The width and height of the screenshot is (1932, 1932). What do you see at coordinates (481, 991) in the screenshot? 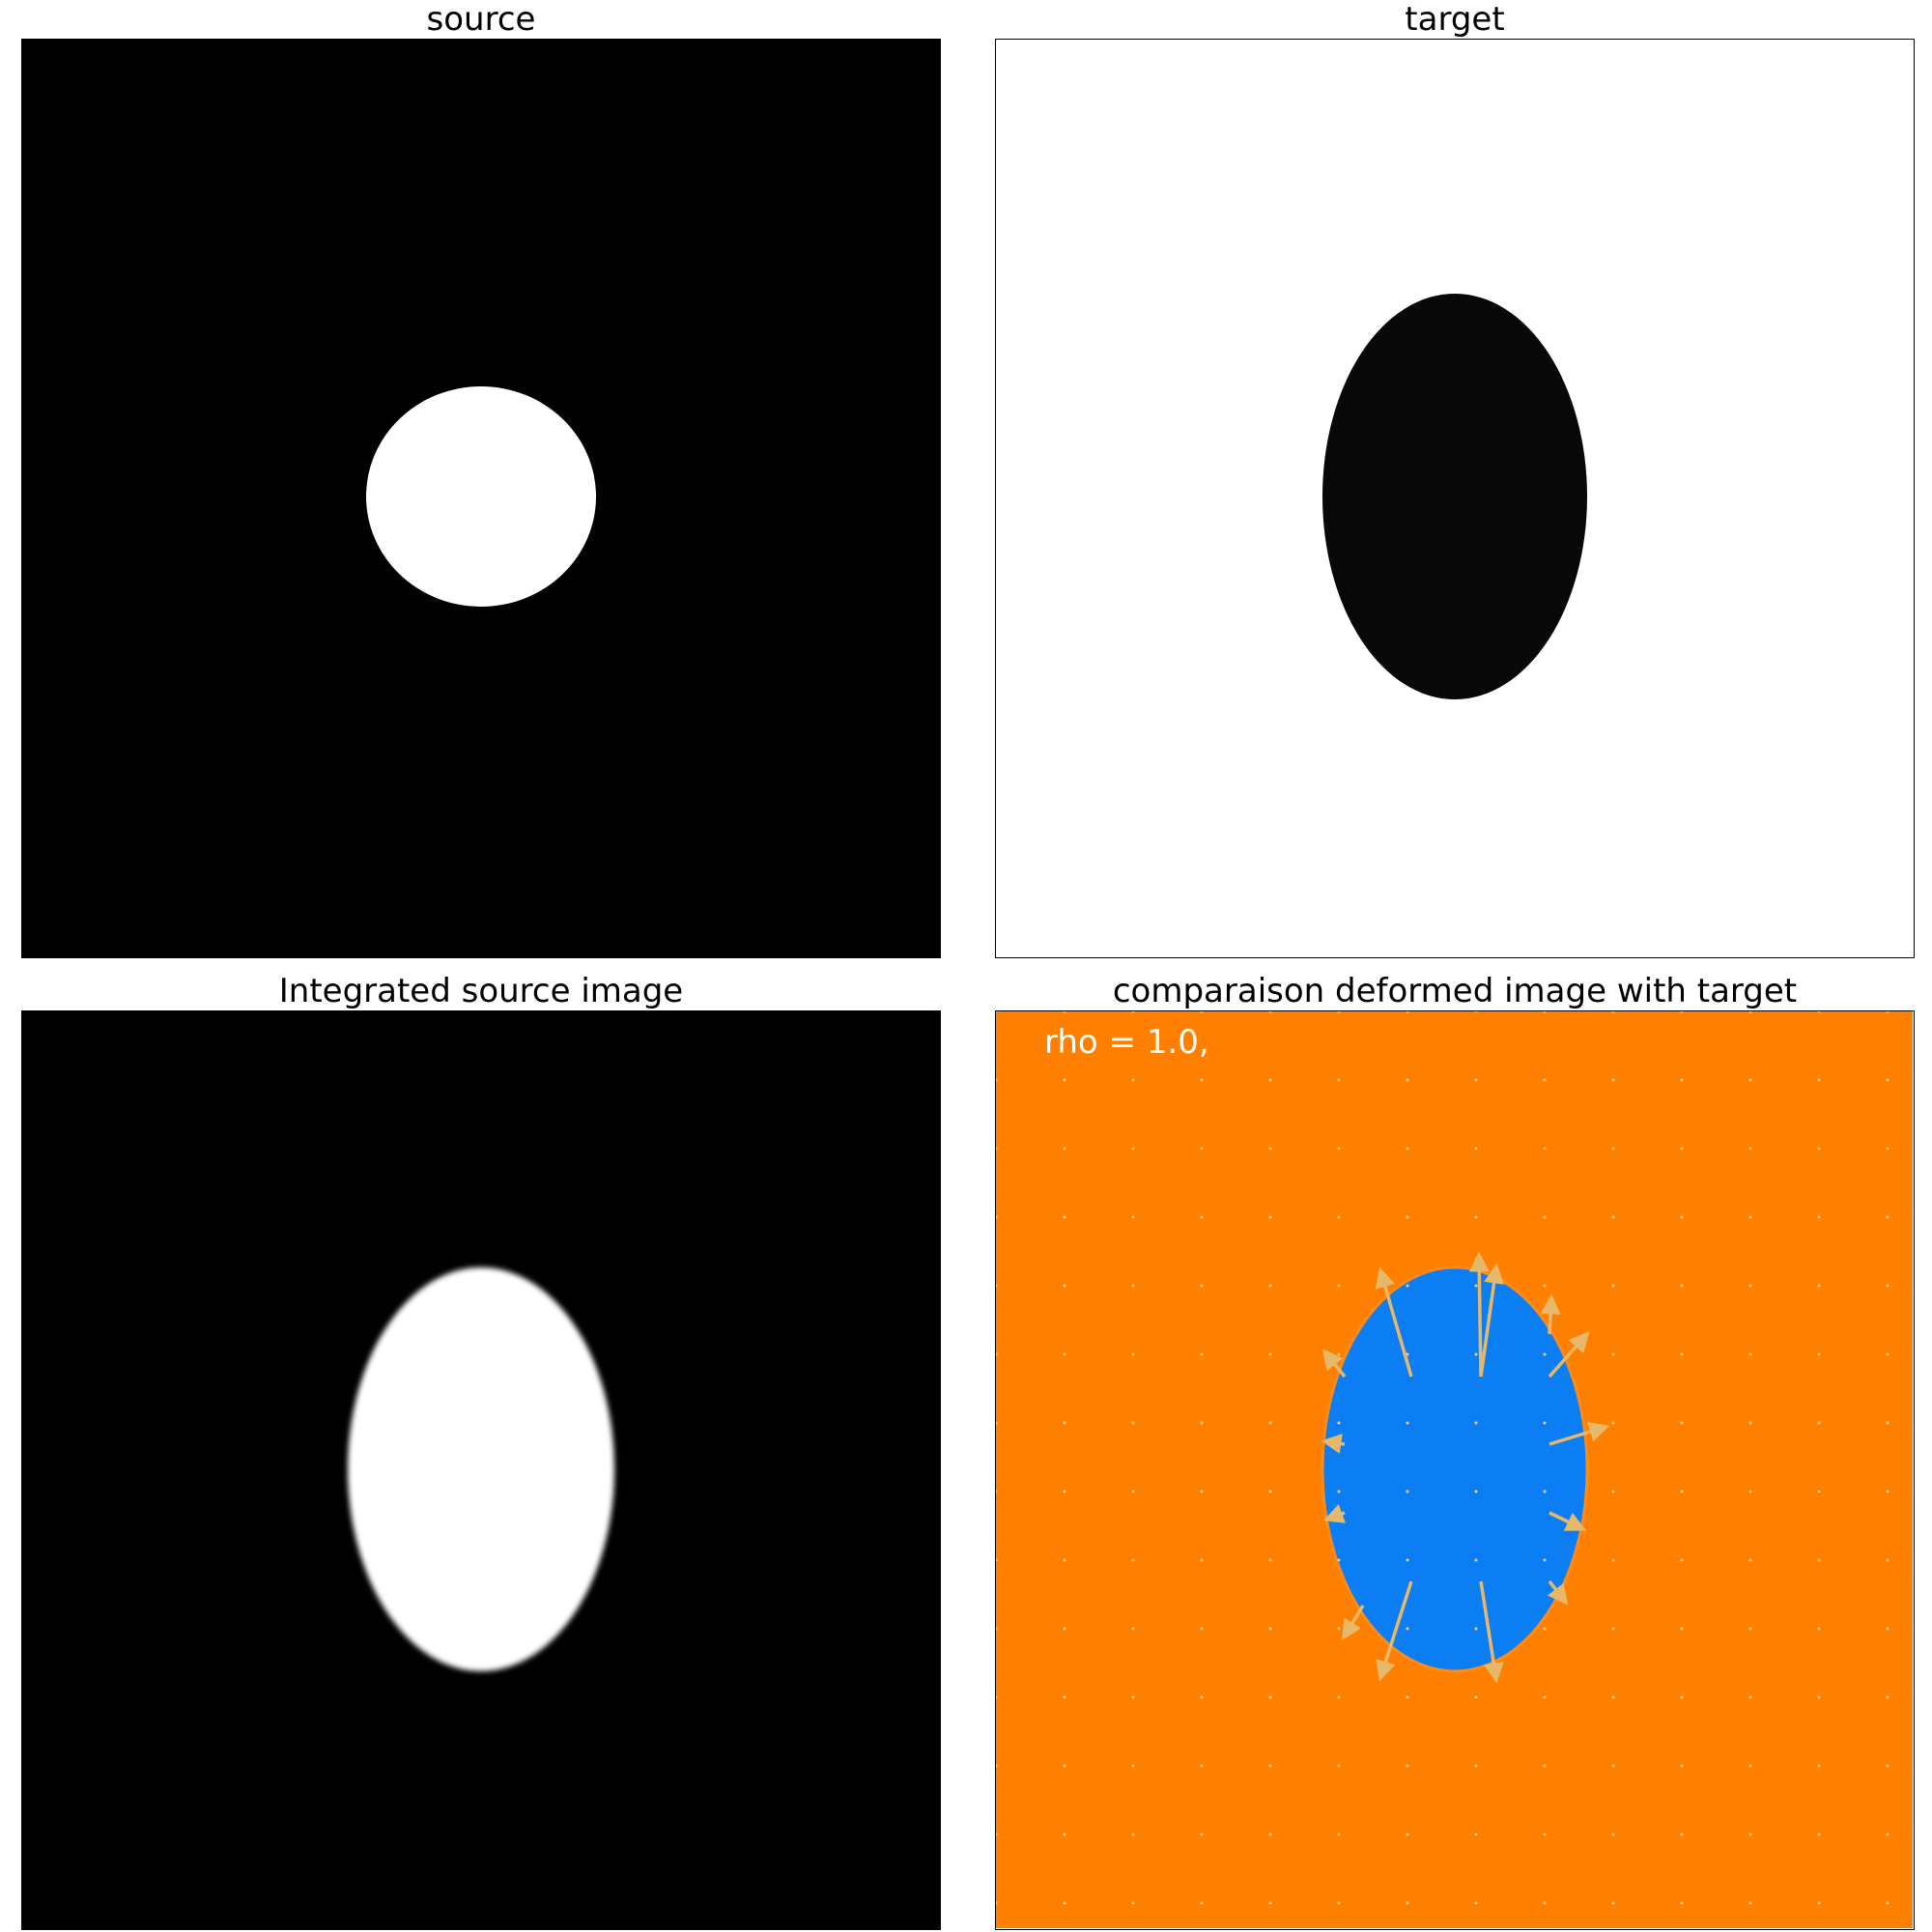
I see `integrated-panel-title: Integrated source image` at bounding box center [481, 991].